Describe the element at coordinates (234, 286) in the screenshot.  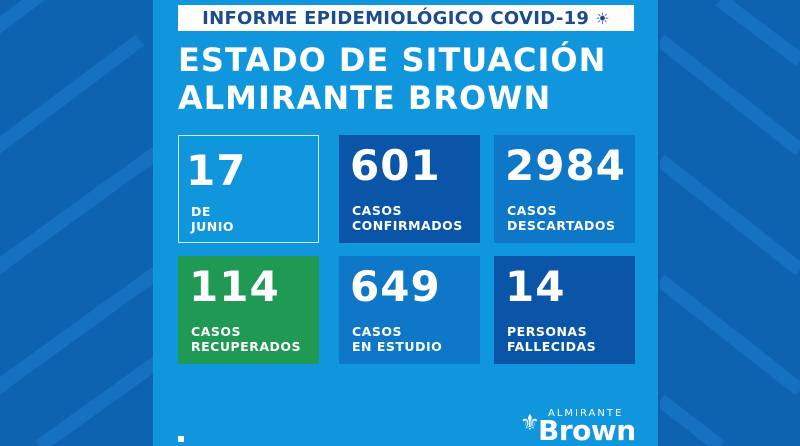
I see `recovered-cases-value: 114` at that location.